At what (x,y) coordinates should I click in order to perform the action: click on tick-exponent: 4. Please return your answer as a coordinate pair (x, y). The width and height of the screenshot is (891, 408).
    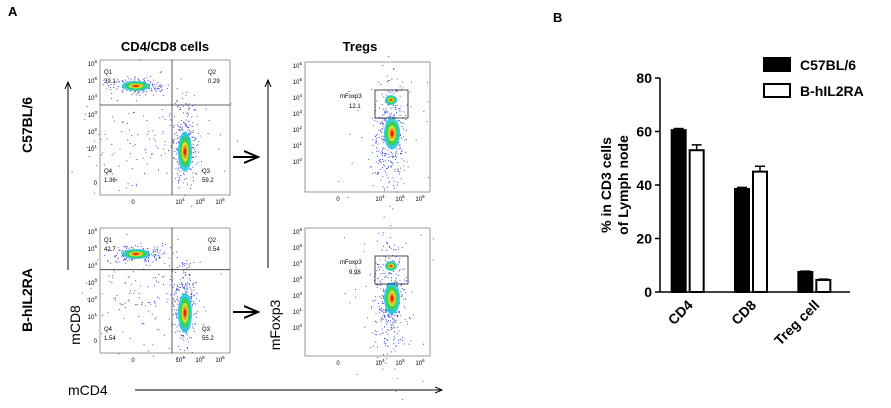
    Looking at the image, I should click on (383, 360).